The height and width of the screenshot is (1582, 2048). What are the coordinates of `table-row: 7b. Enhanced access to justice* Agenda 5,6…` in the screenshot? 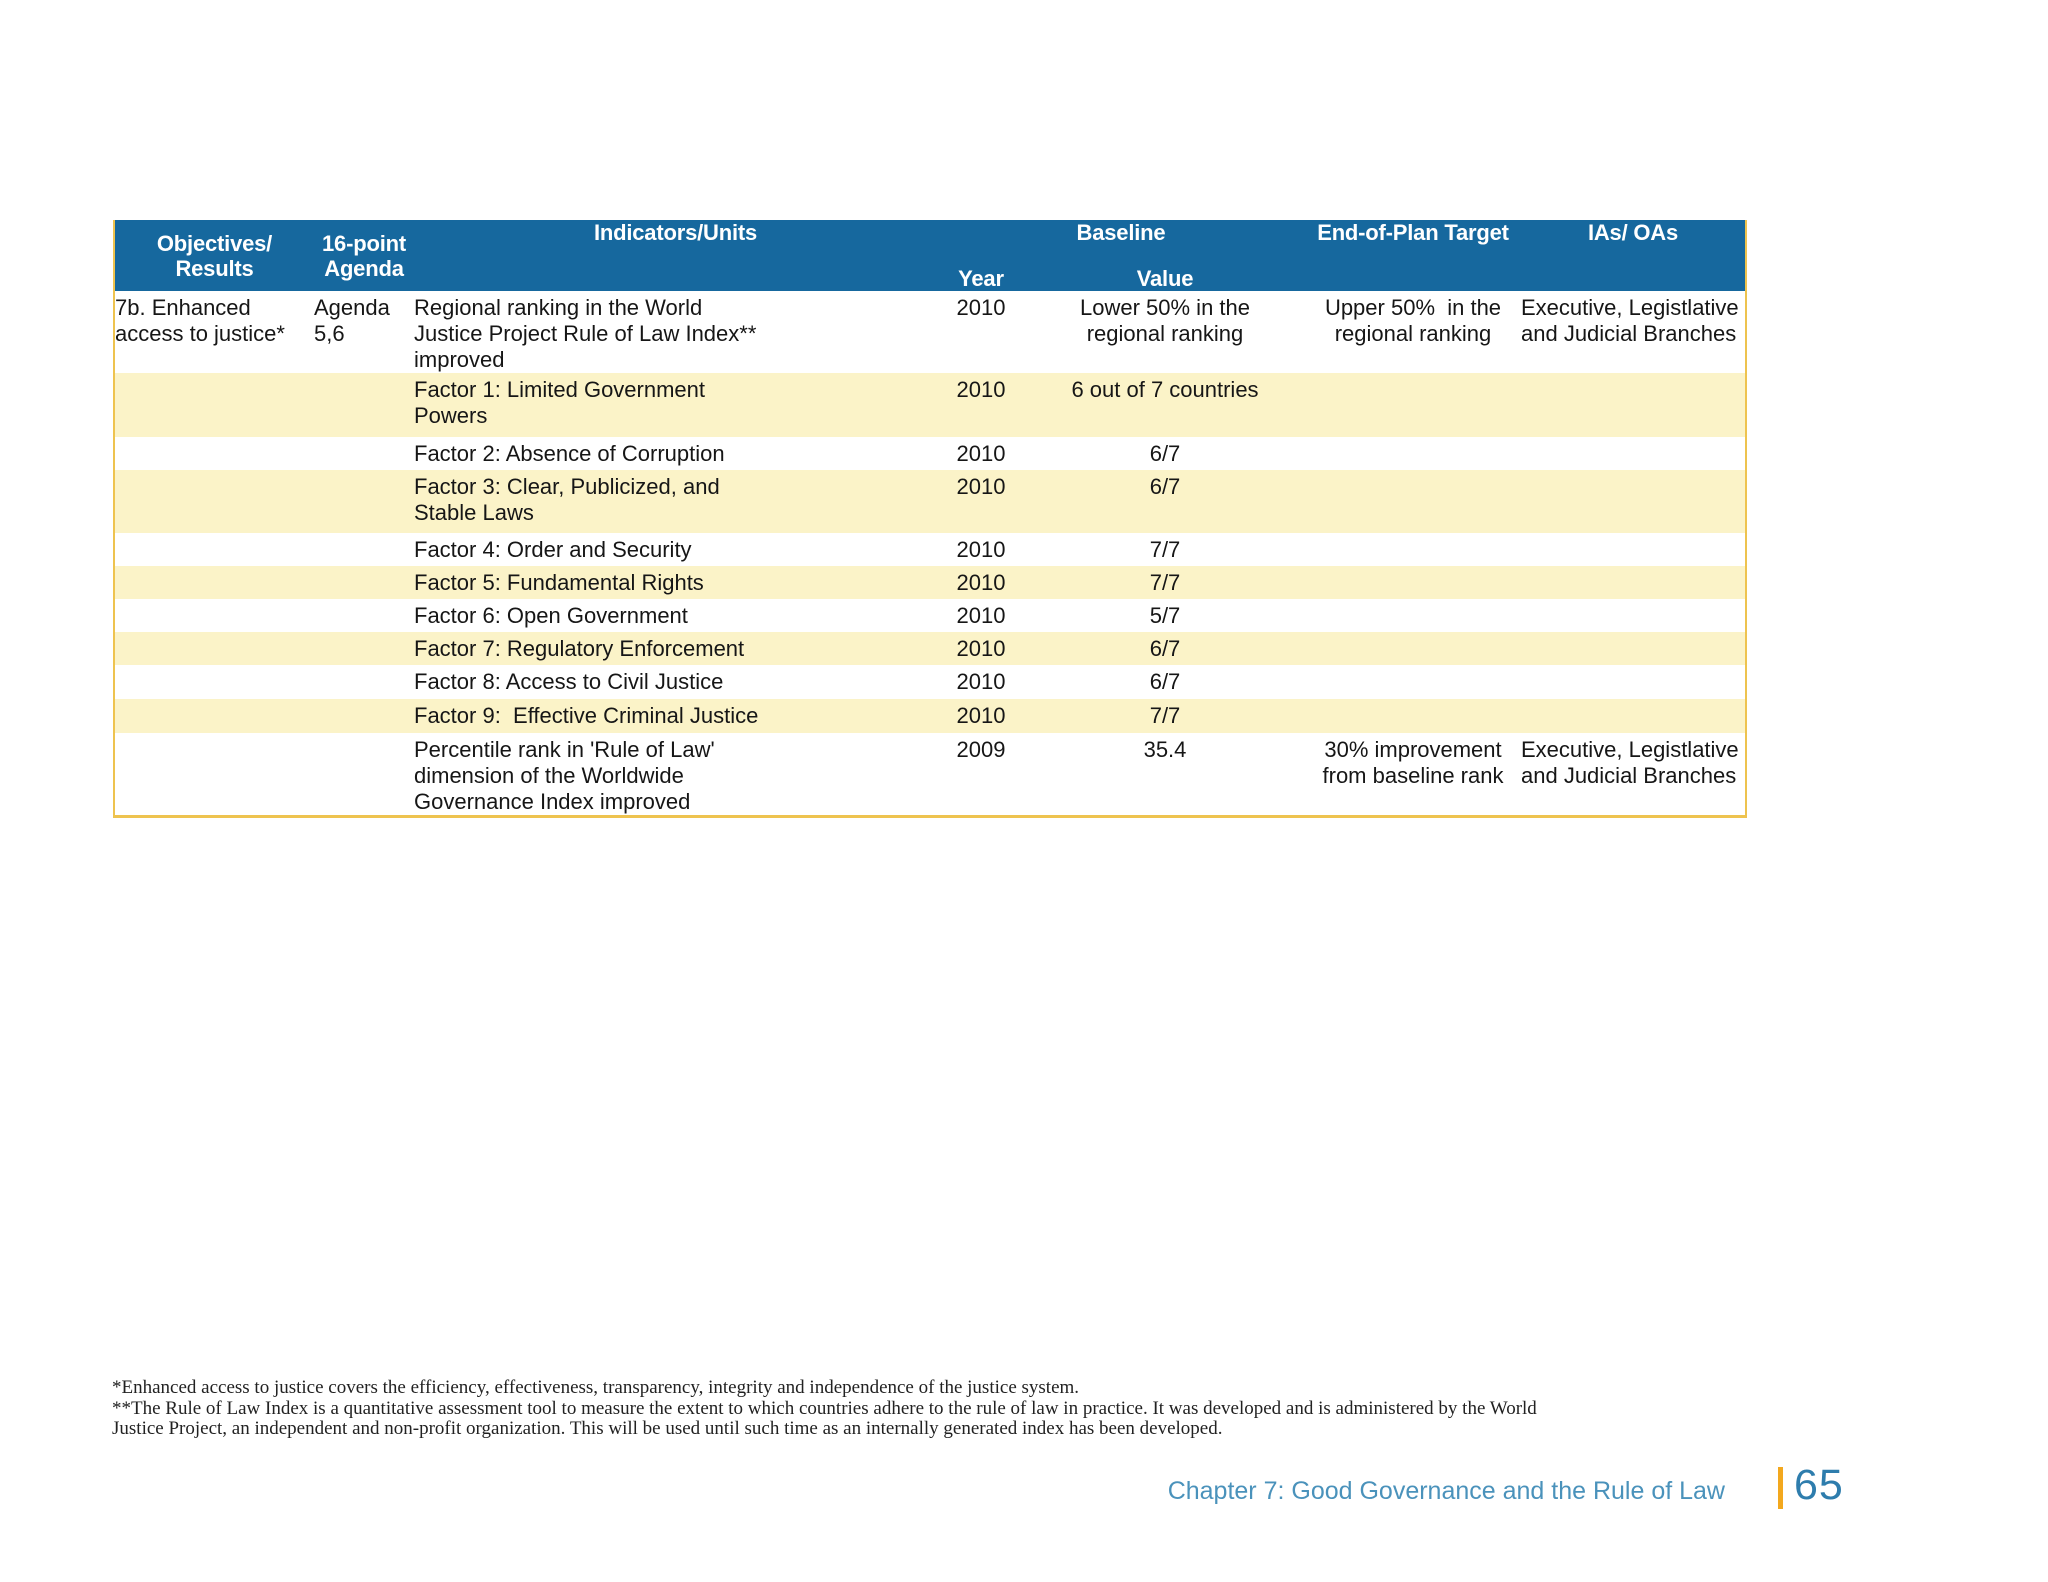 It's located at (930, 332).